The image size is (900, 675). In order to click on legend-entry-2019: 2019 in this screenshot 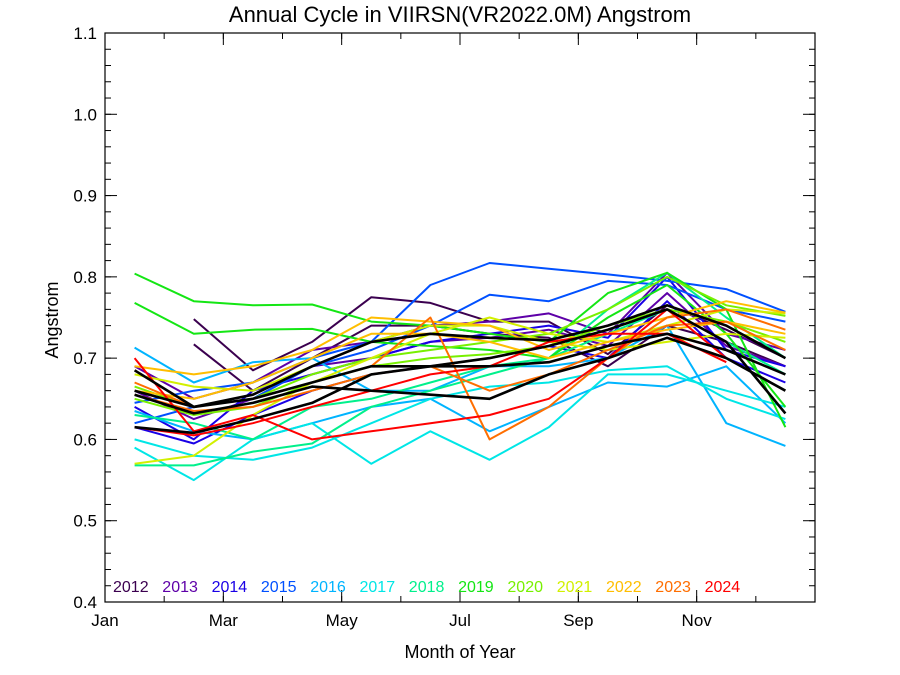, I will do `click(476, 587)`.